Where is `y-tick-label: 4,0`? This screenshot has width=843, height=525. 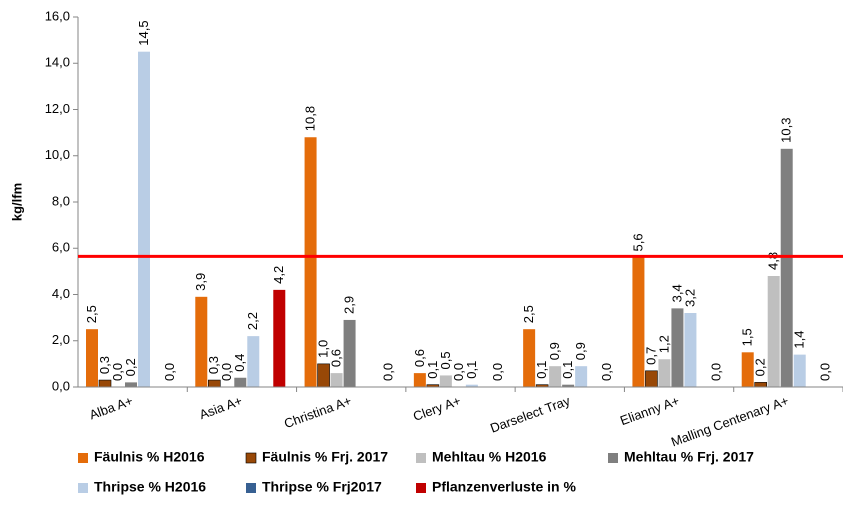
y-tick-label: 4,0 is located at coordinates (61, 293).